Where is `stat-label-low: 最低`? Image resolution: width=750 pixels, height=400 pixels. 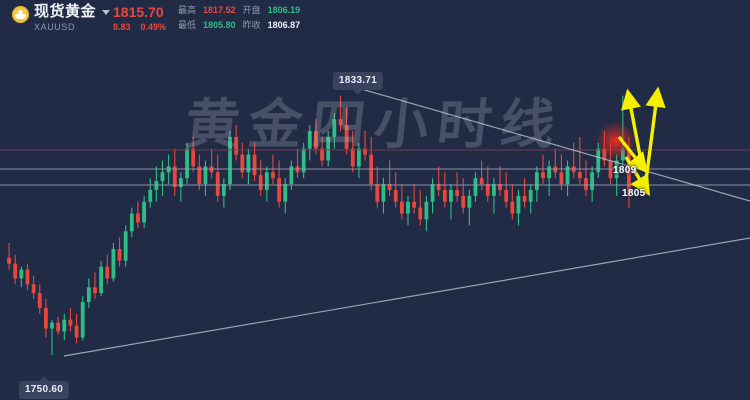
stat-label-low: 最低 is located at coordinates (187, 25).